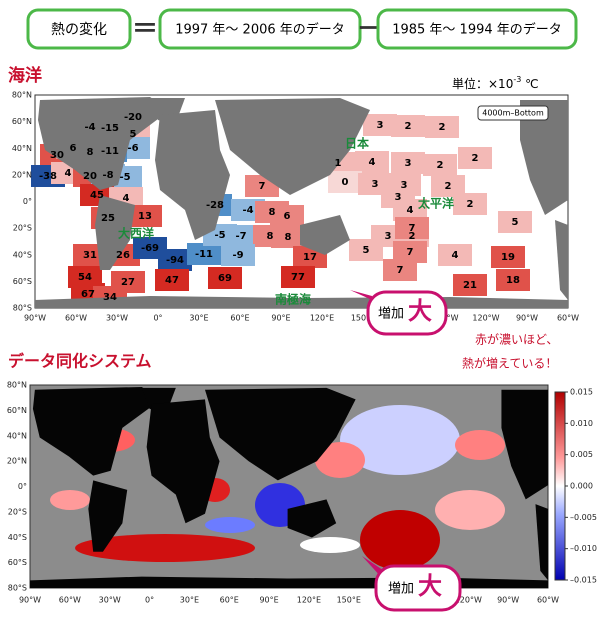  What do you see at coordinates (22, 174) in the screenshot?
I see `lat-label: 20°N` at bounding box center [22, 174].